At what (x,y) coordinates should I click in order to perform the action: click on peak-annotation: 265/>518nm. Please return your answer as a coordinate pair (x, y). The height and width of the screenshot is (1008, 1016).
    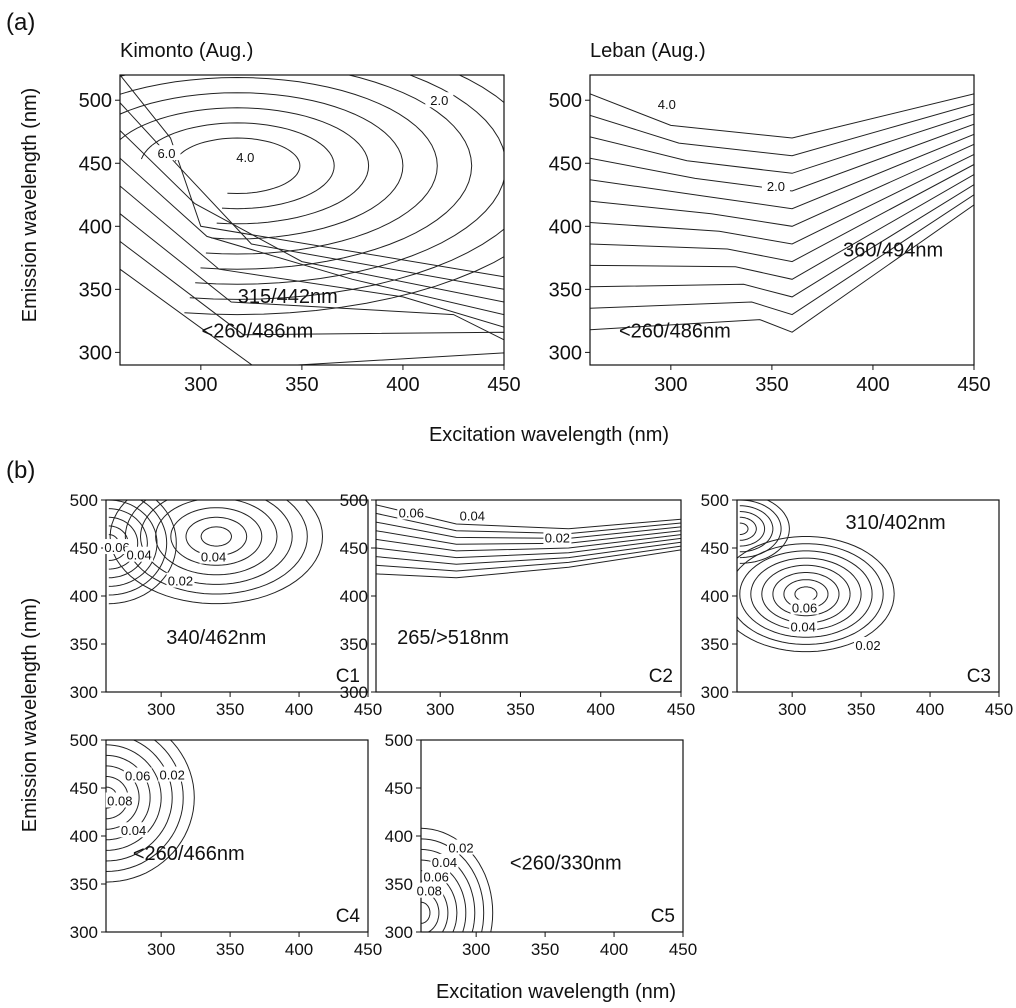
    Looking at the image, I should click on (453, 638).